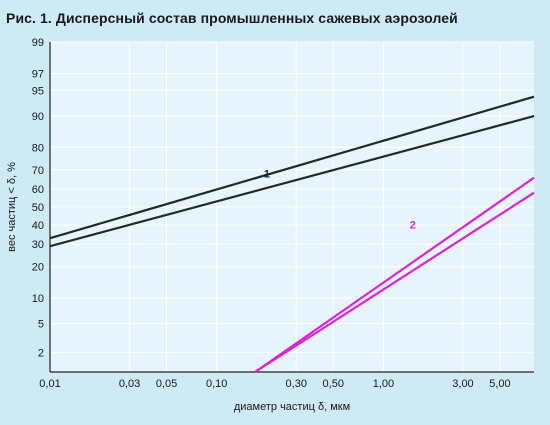 This screenshot has height=425, width=550. I want to click on y-tick-label: 40, so click(38, 226).